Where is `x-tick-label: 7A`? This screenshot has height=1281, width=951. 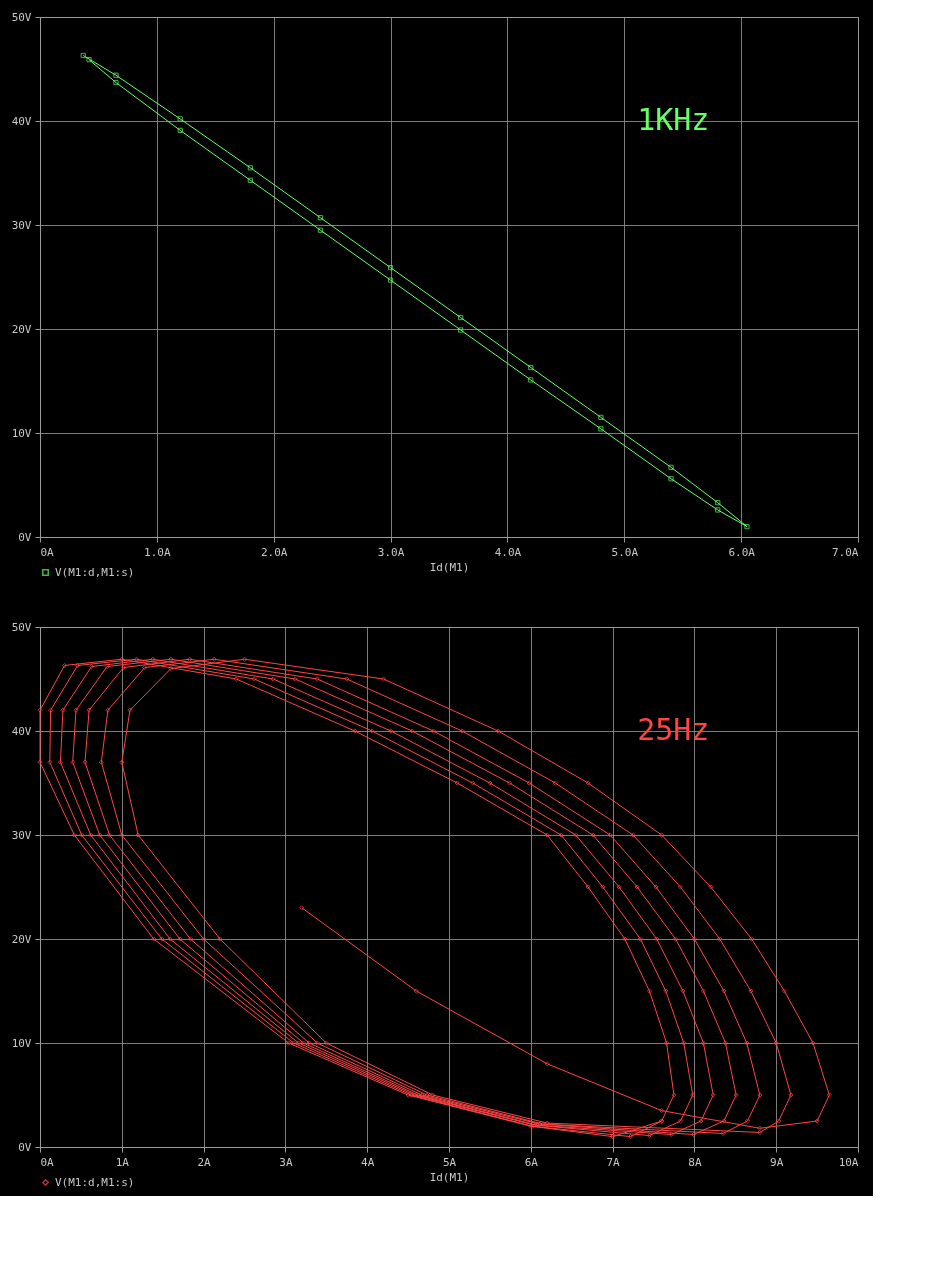 x-tick-label: 7A is located at coordinates (613, 1162).